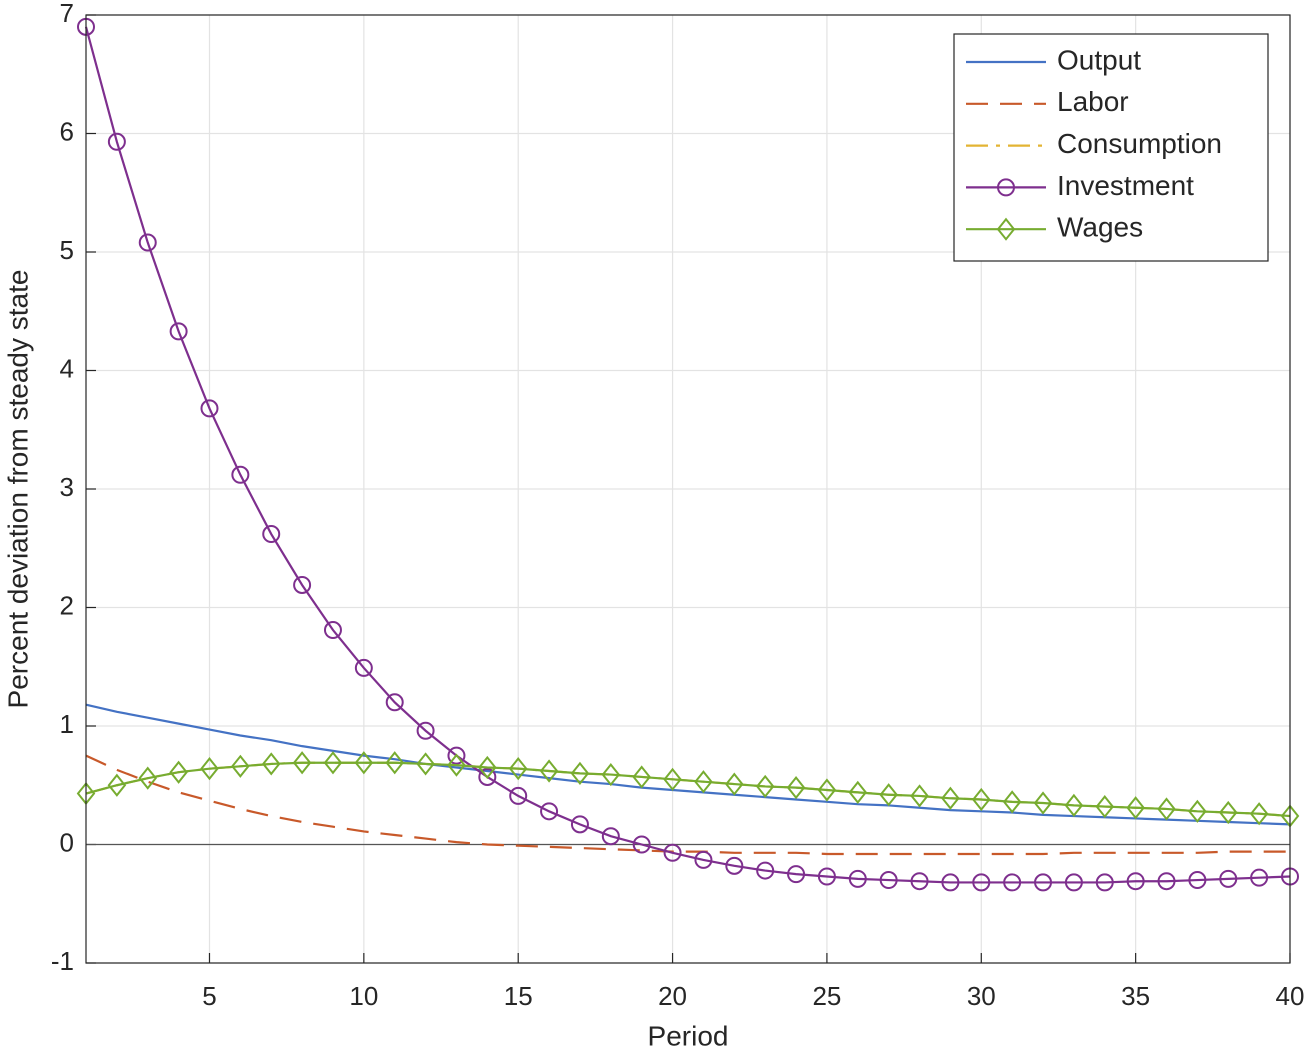  I want to click on legend-label: Wages, so click(1100, 227).